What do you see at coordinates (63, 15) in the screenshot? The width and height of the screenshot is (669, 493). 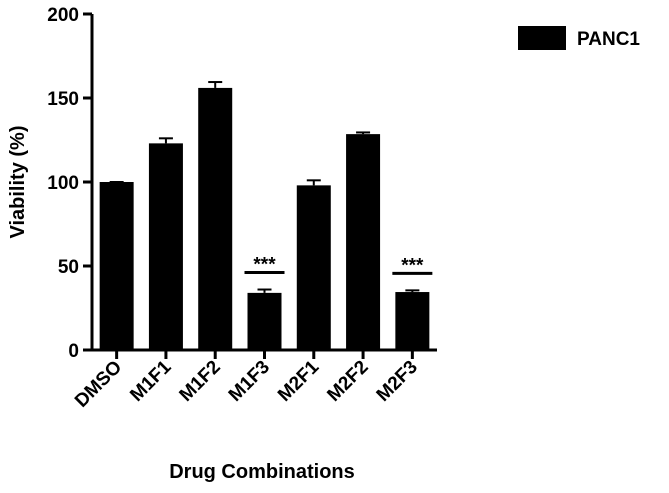 I see `y-tick-label: 200` at bounding box center [63, 15].